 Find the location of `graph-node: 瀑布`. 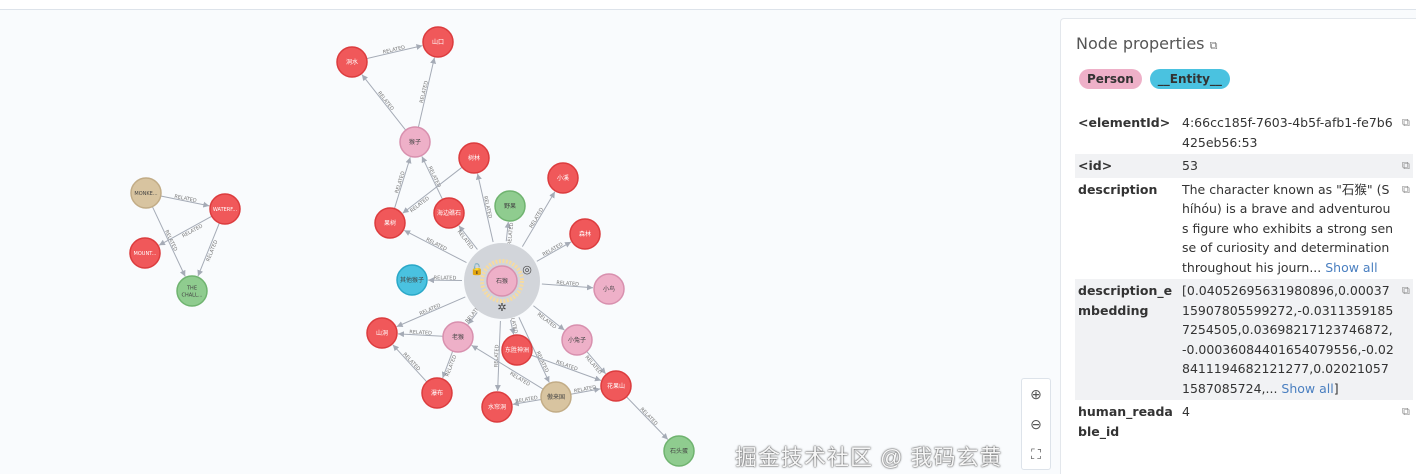

graph-node: 瀑布 is located at coordinates (437, 393).